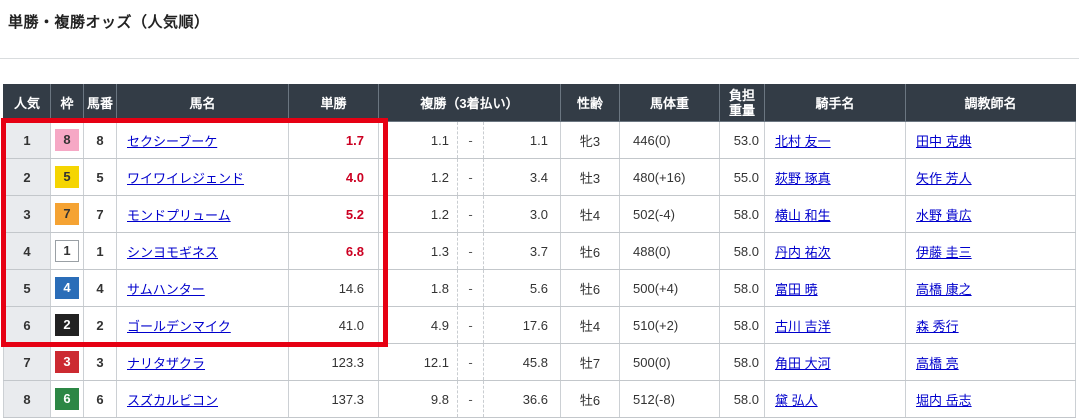  What do you see at coordinates (803, 178) in the screenshot?
I see `jockey-link: 荻野 琢真` at bounding box center [803, 178].